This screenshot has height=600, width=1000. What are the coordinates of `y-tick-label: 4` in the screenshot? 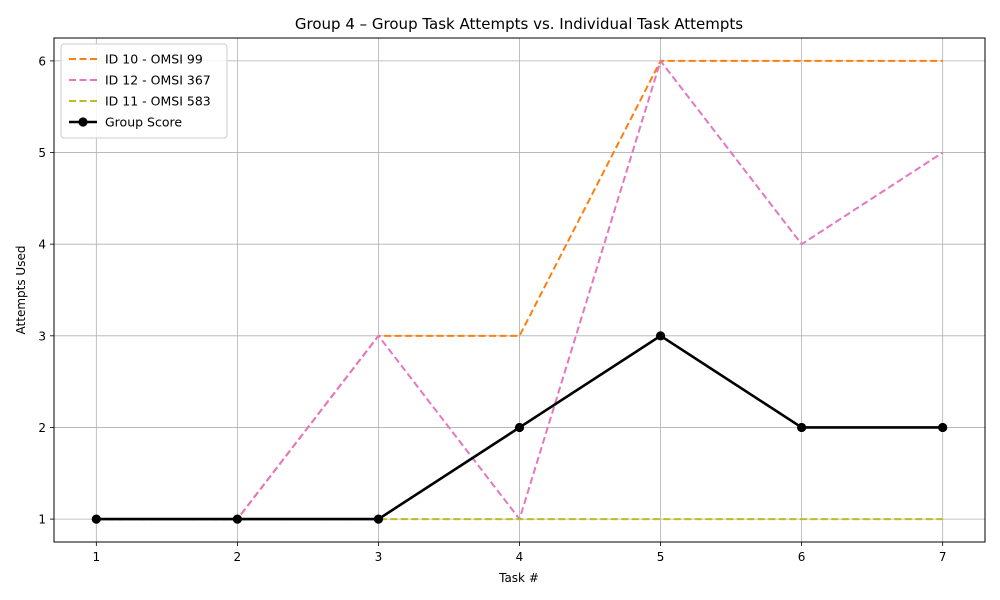 It's located at (42, 245).